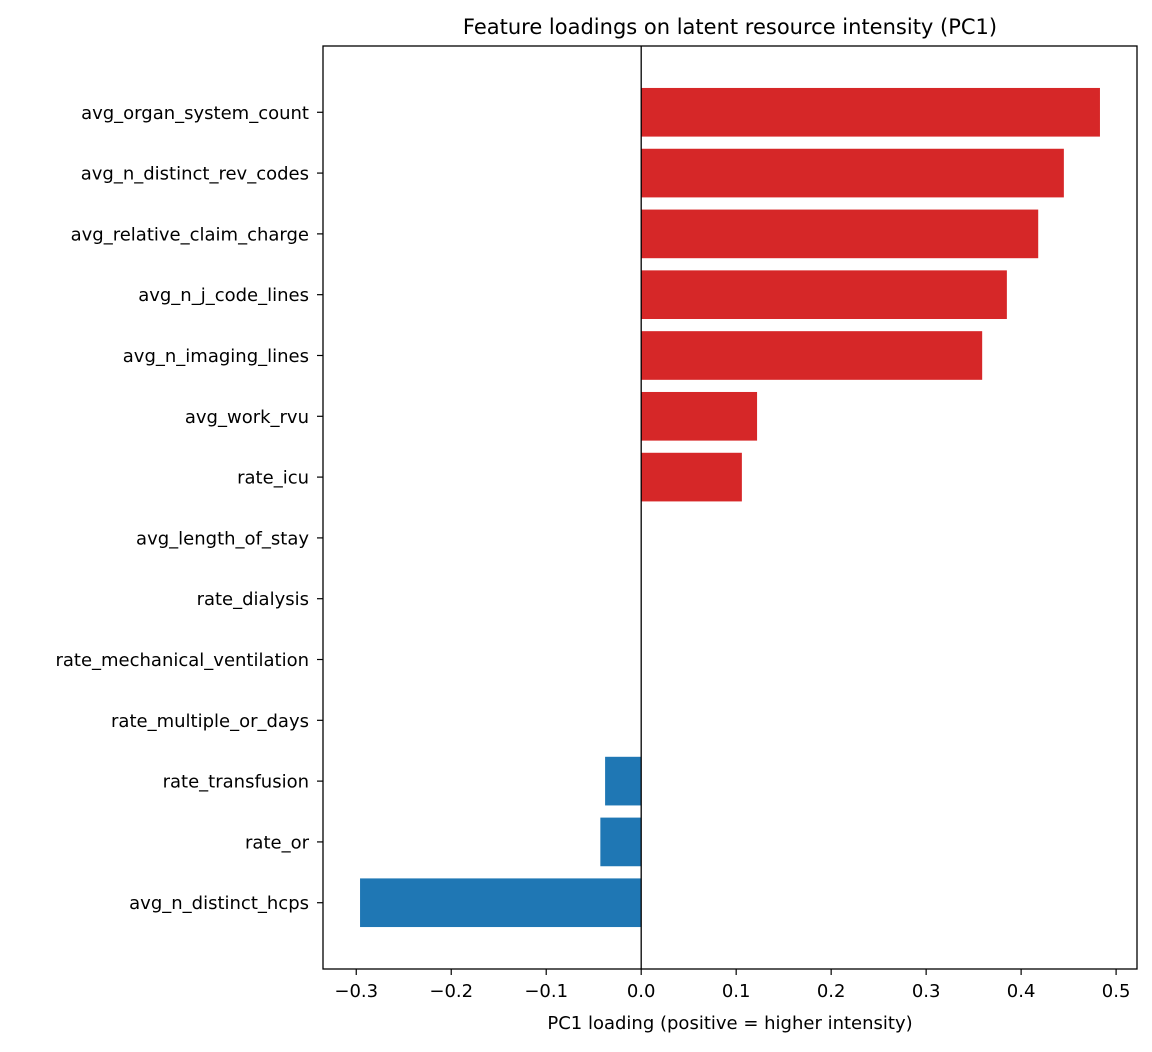 This screenshot has height=1052, width=1152. I want to click on y-tick-label: avg_n_distinct_hcps, so click(219, 903).